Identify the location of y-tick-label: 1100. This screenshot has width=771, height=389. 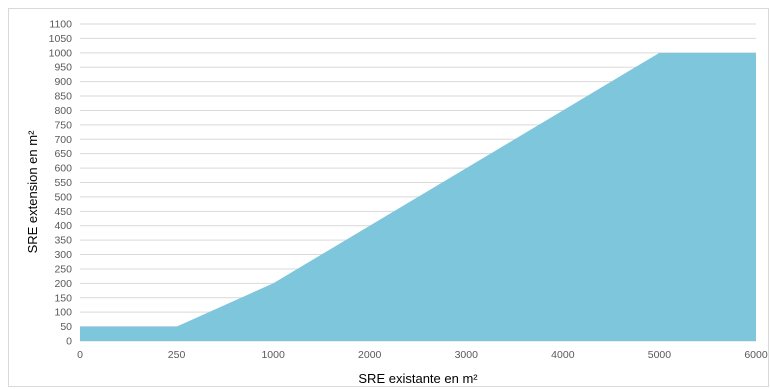
(60, 25).